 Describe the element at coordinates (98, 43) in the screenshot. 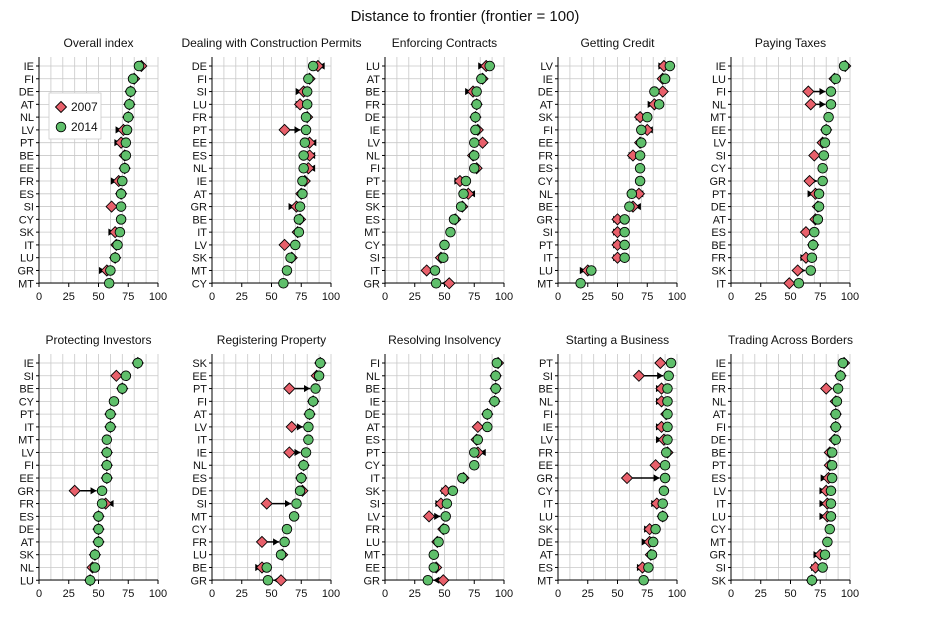

I see `panel-title: Overall index` at that location.